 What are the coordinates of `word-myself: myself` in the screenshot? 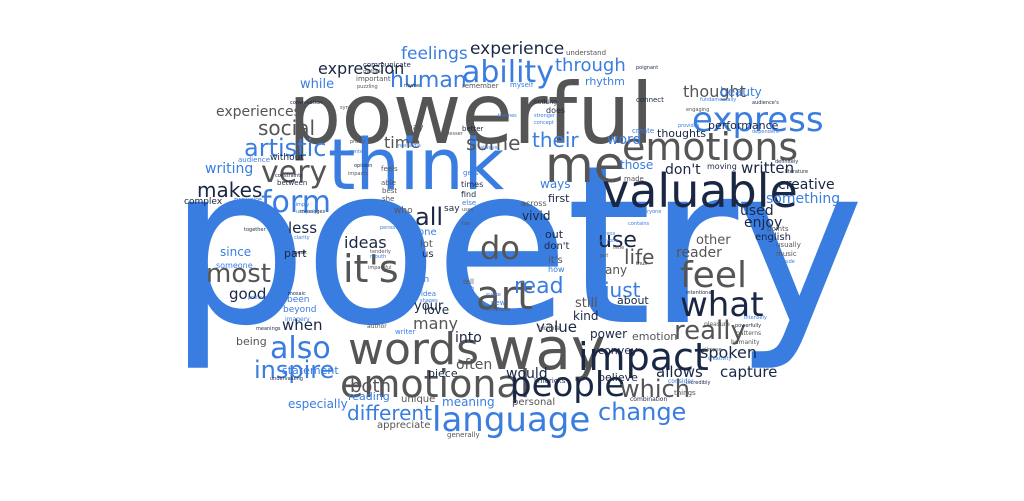 It's located at (522, 85).